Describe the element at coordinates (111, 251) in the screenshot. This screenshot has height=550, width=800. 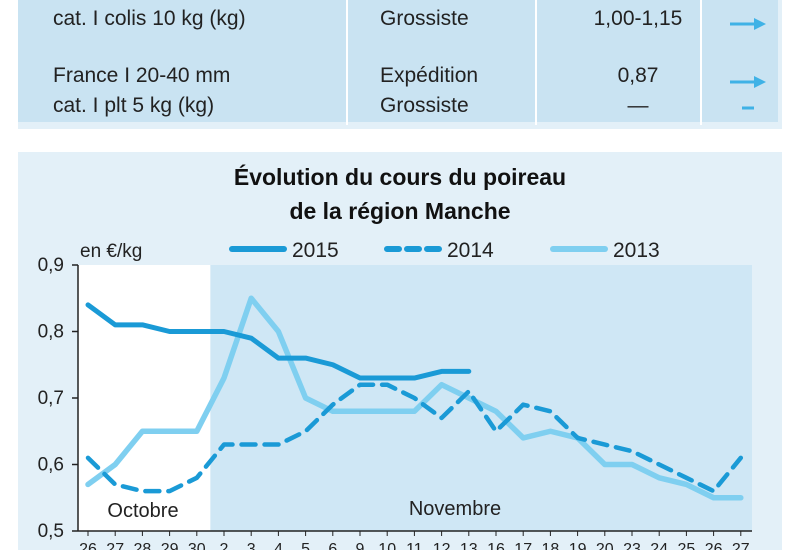
I see `y-axis-label: en €/kg` at that location.